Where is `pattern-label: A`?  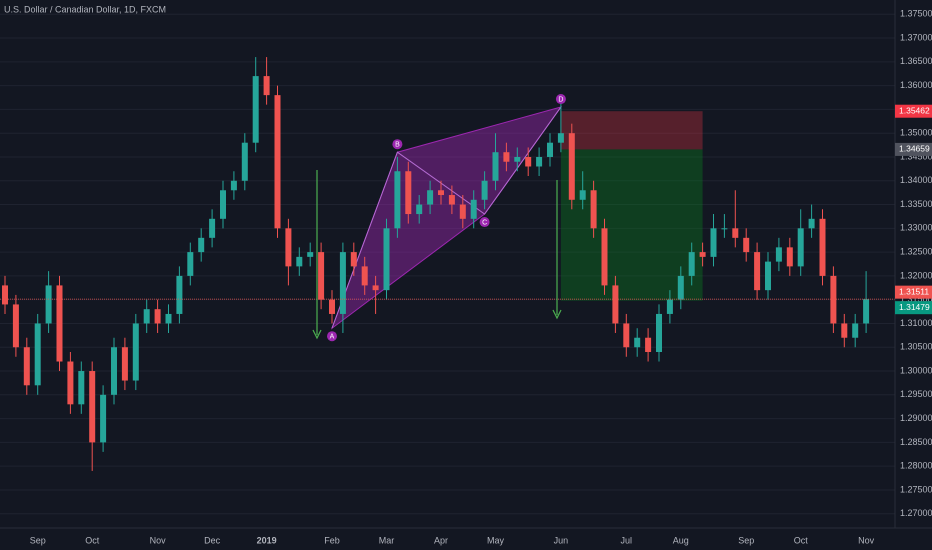
pattern-label: A is located at coordinates (332, 337).